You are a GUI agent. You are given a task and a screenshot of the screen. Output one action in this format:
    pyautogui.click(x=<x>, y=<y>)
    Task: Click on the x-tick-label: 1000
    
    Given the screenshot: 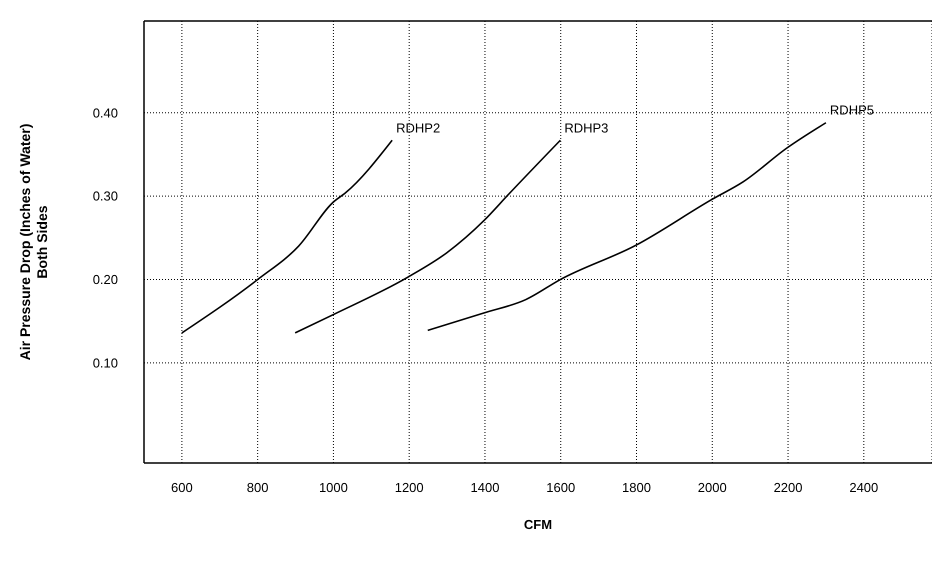 What is the action you would take?
    pyautogui.click(x=333, y=488)
    